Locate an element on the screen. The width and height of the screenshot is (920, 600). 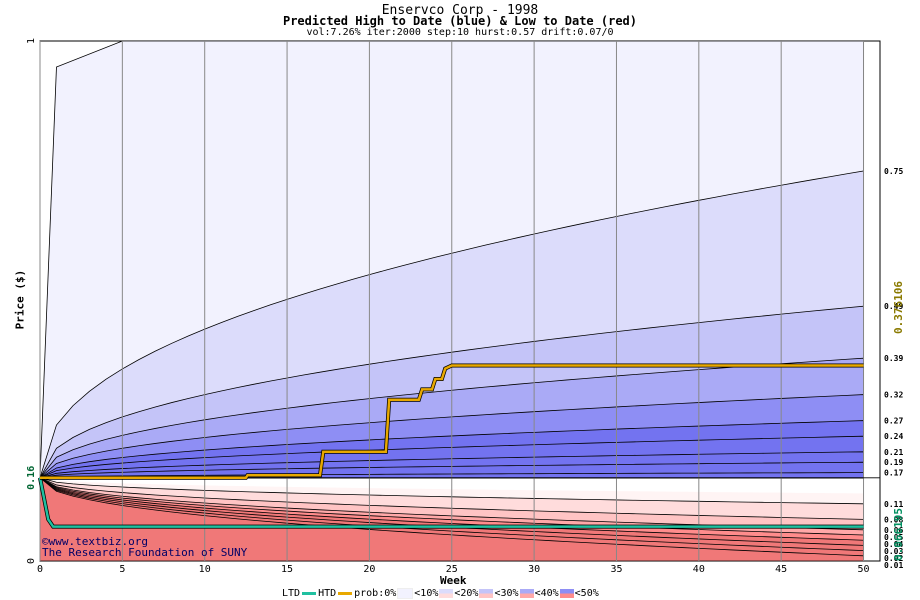
right-level-label-15: 0.02 is located at coordinates (893, 558).